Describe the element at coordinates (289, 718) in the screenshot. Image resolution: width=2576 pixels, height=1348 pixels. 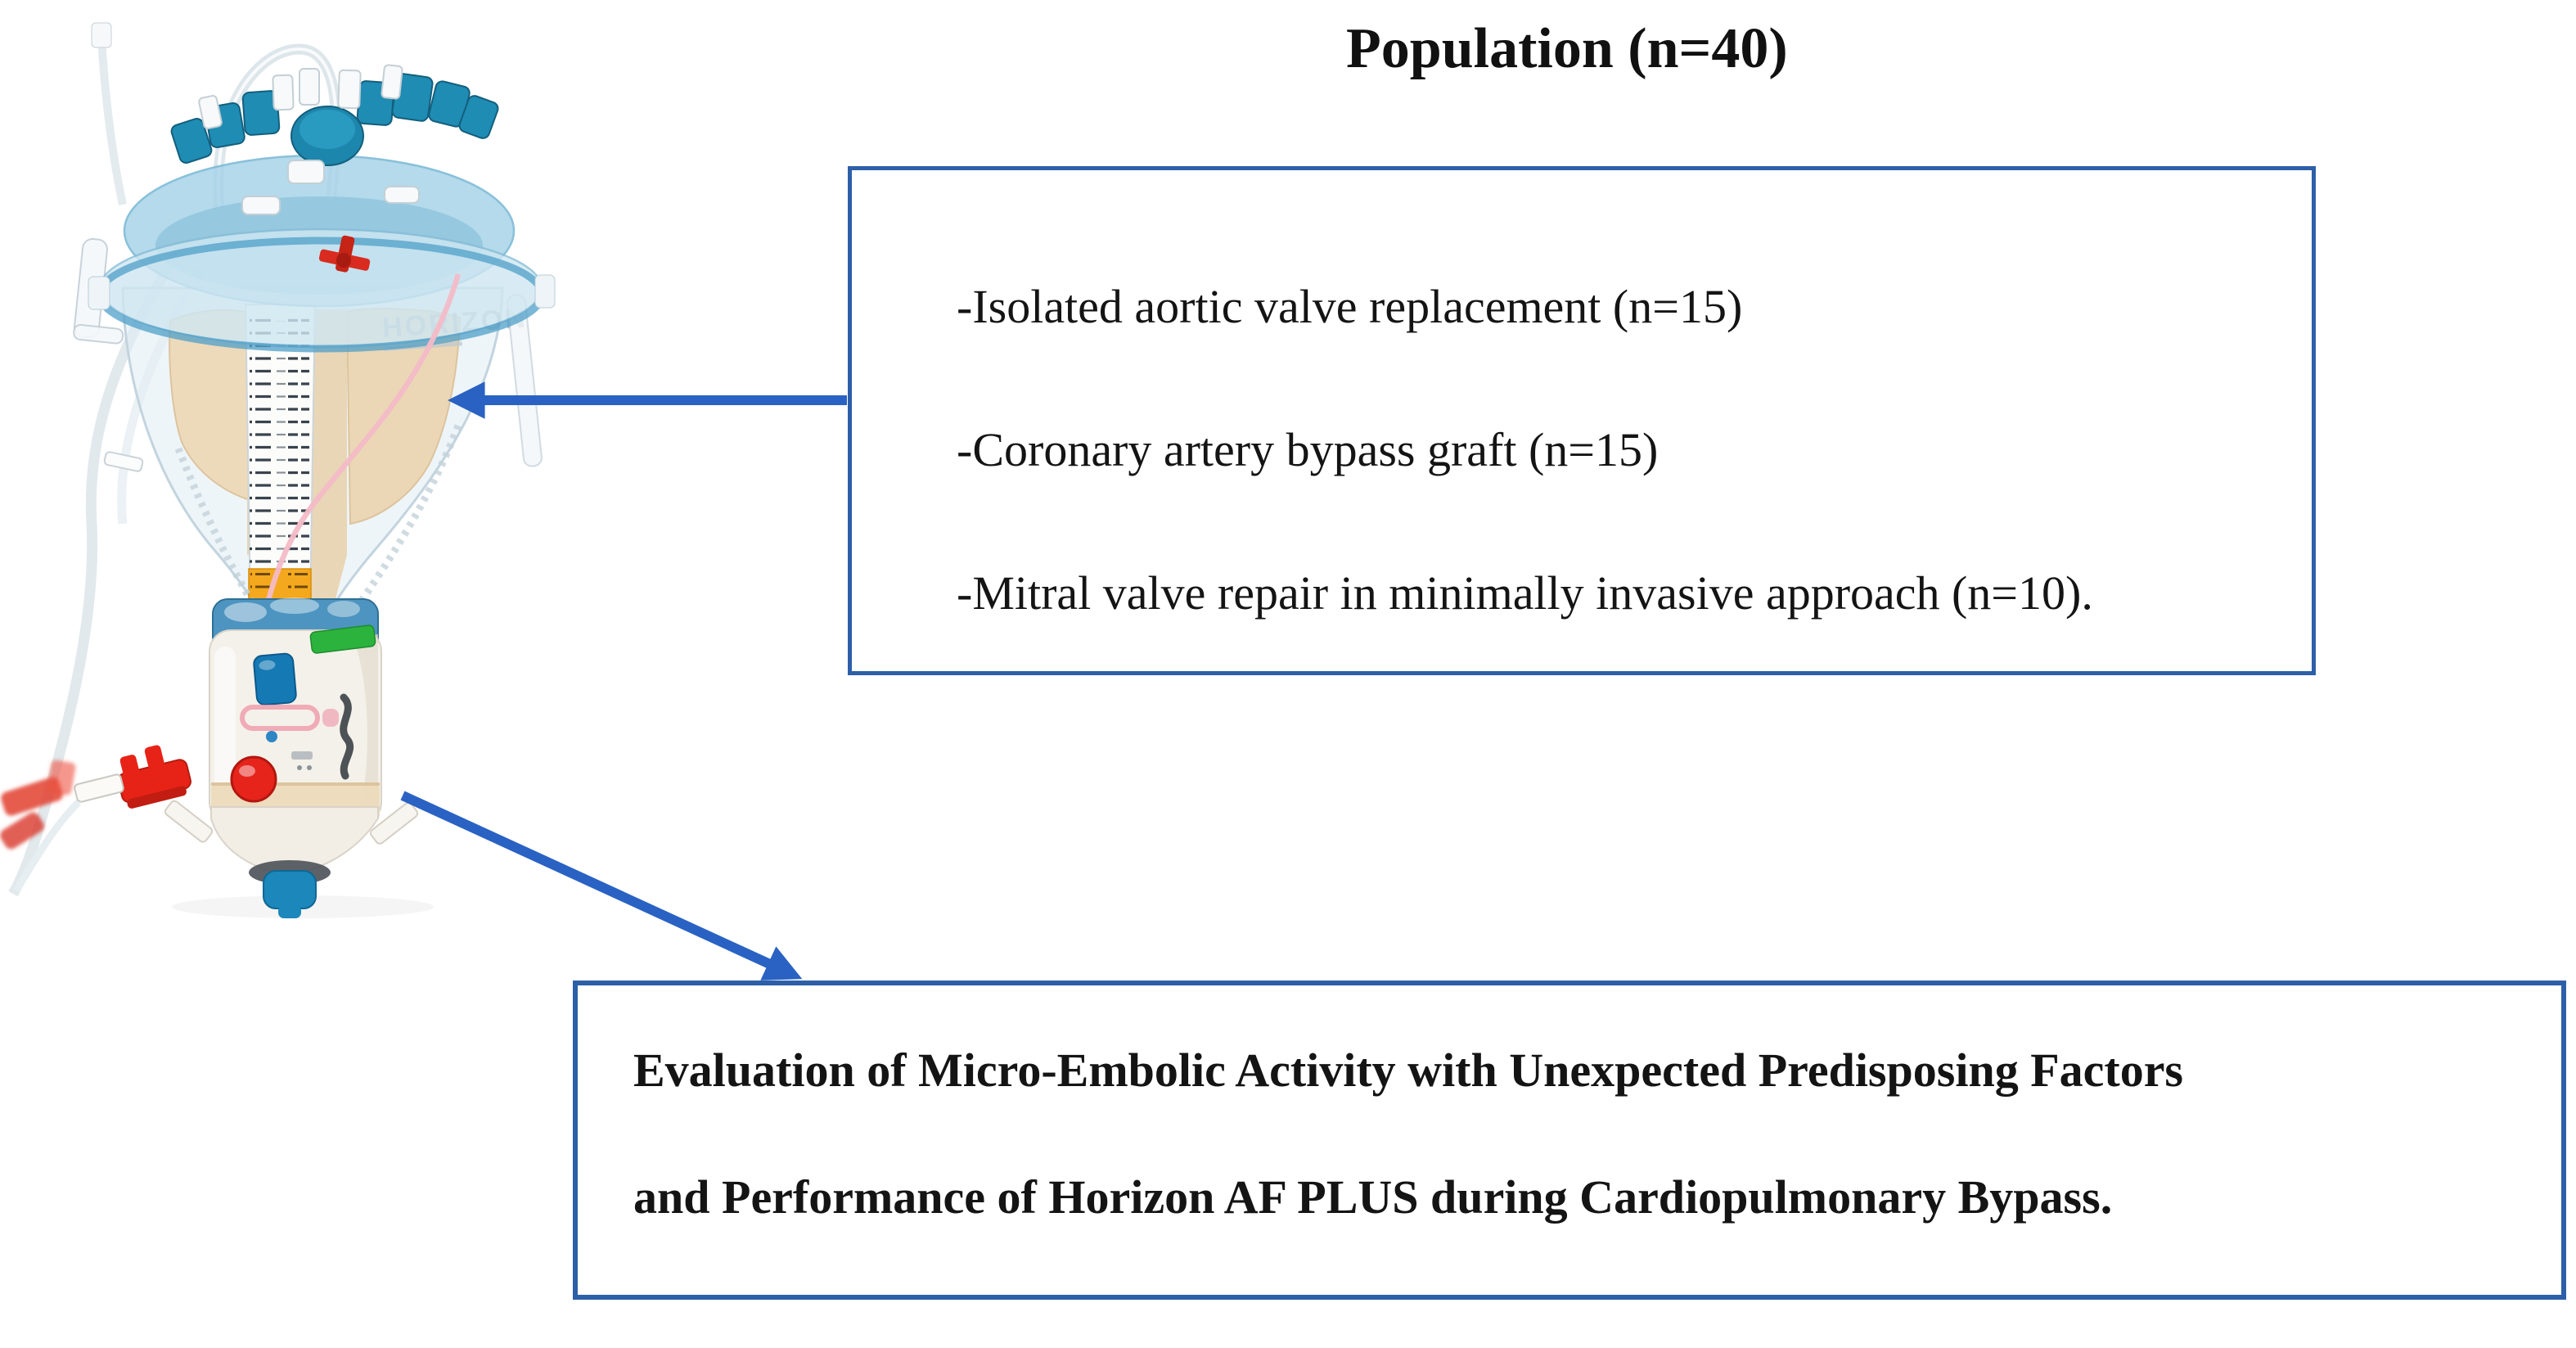
I see `pink-logo-blur` at that location.